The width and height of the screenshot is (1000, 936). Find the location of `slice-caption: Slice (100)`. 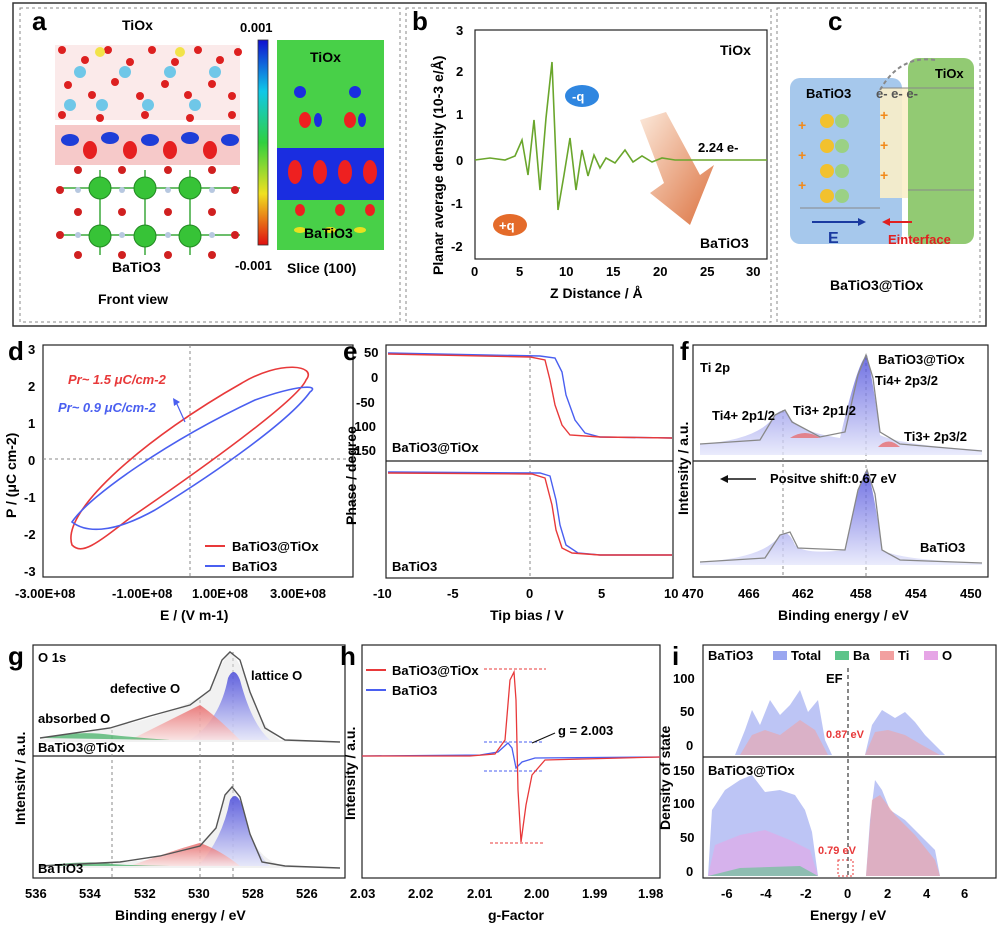

slice-caption: Slice (100) is located at coordinates (321, 268).